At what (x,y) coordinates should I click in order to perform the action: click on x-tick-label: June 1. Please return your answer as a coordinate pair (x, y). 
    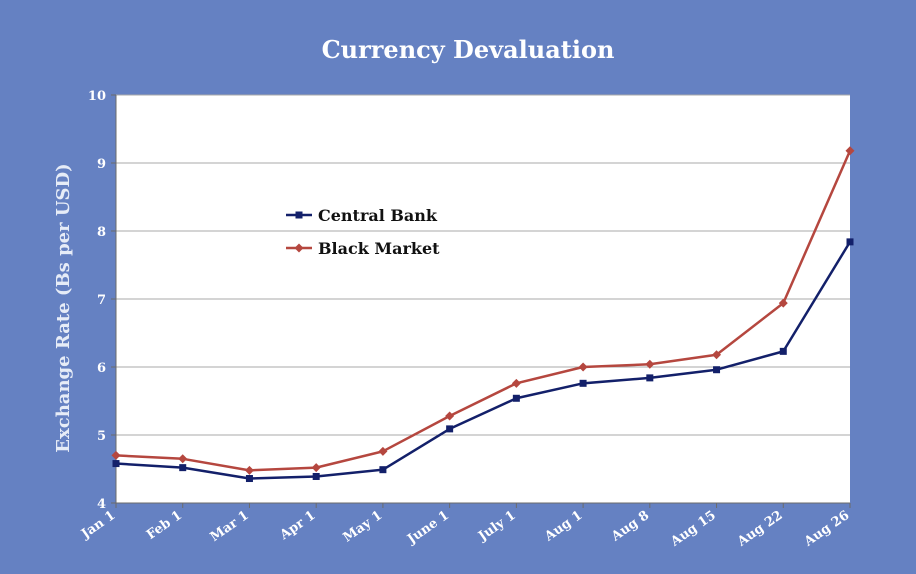
    Looking at the image, I should click on (428, 528).